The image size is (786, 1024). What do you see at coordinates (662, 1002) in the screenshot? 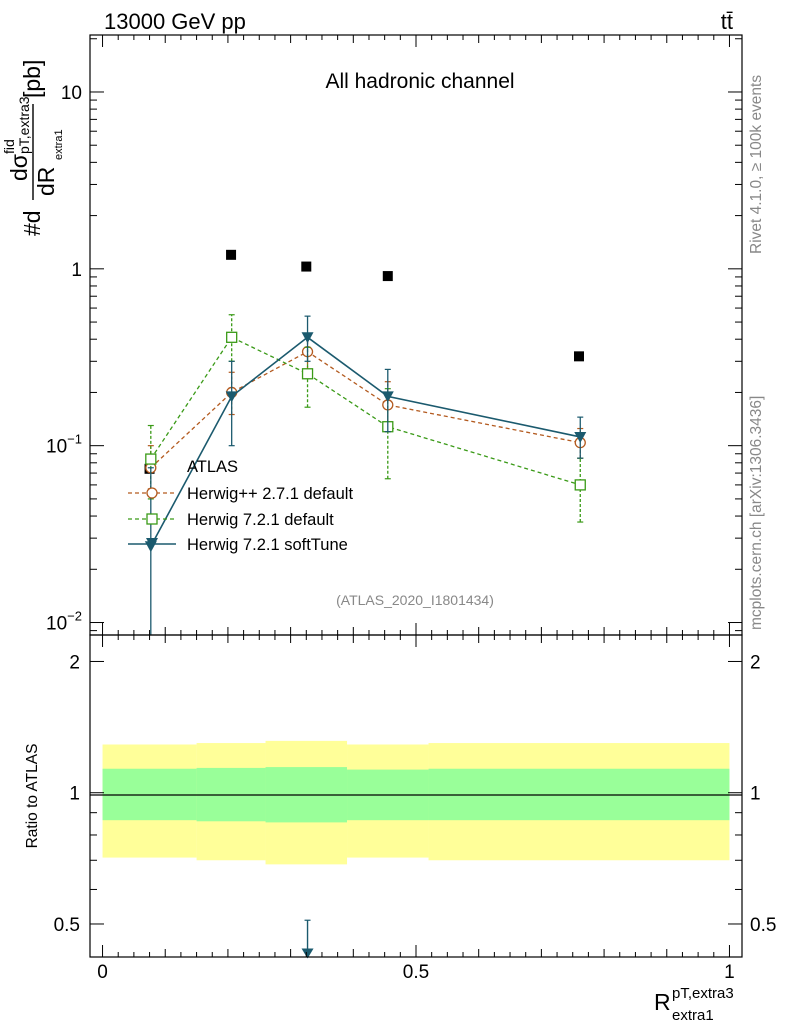
I see `x-label-base: R` at bounding box center [662, 1002].